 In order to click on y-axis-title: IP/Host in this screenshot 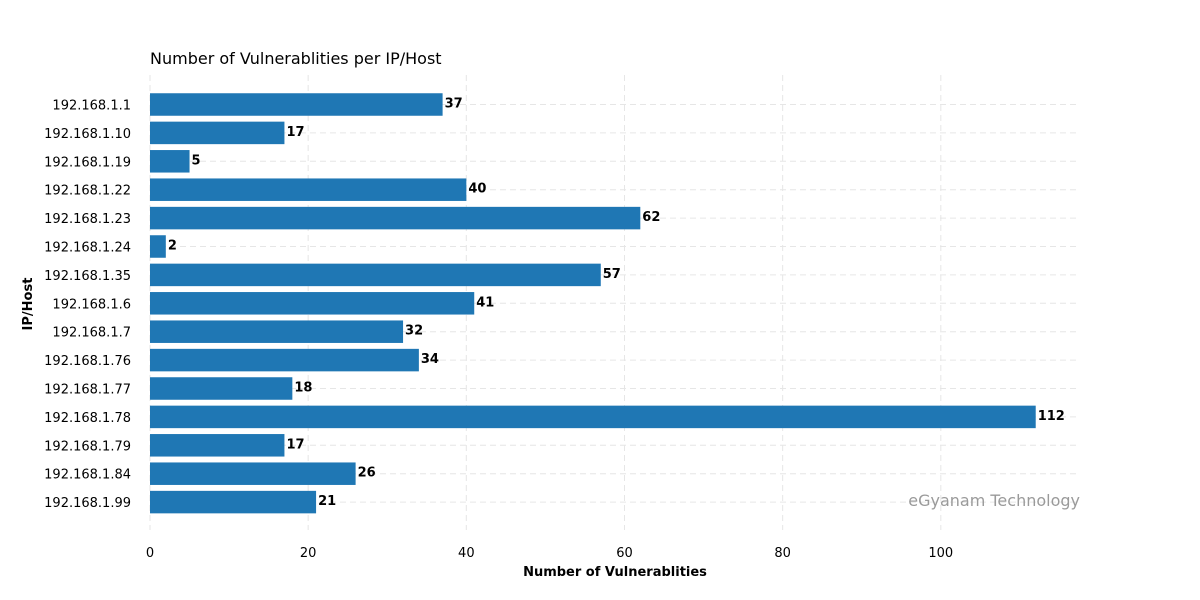, I will do `click(28, 304)`.